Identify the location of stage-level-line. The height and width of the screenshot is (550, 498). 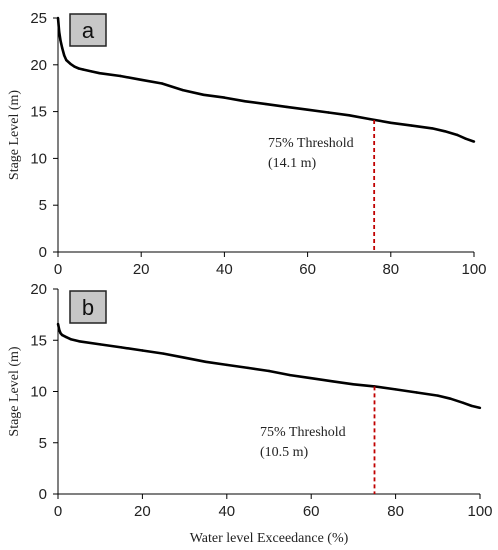
(268, 366).